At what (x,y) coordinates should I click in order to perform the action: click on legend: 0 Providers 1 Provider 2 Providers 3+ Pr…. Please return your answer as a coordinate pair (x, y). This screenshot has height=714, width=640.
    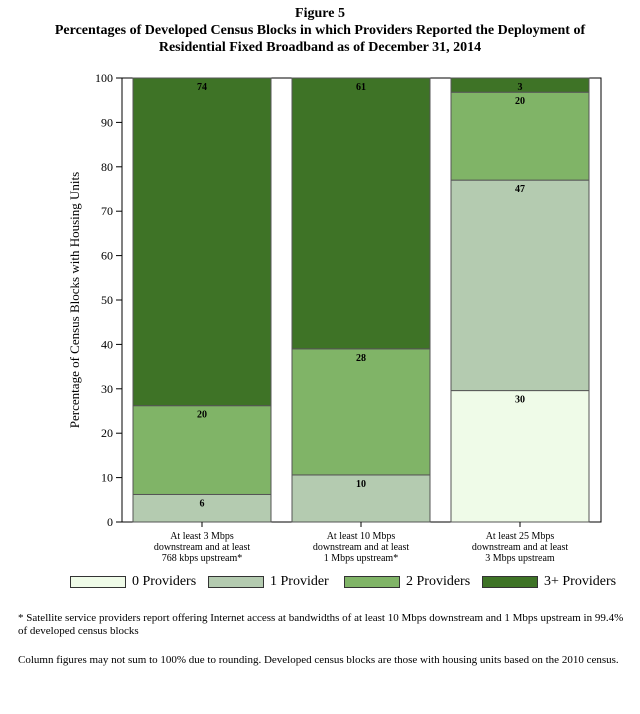
    Looking at the image, I should click on (350, 583).